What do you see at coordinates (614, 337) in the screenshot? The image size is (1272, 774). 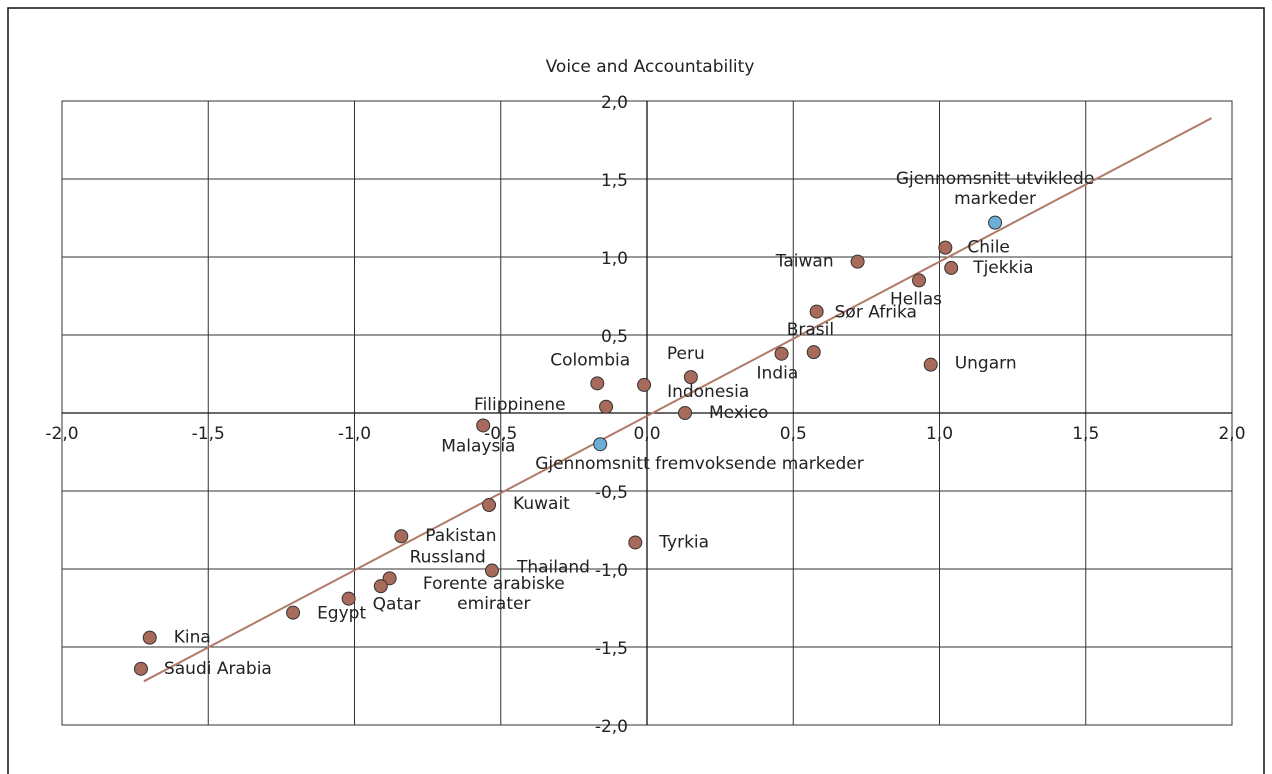 I see `y-tick-label: 0,5` at bounding box center [614, 337].